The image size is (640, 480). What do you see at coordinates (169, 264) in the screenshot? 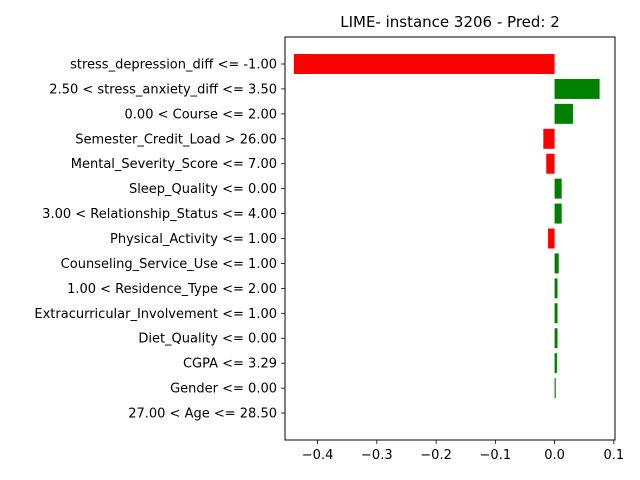
I see `category-label: Counseling_Service_Use <= 1.00` at bounding box center [169, 264].